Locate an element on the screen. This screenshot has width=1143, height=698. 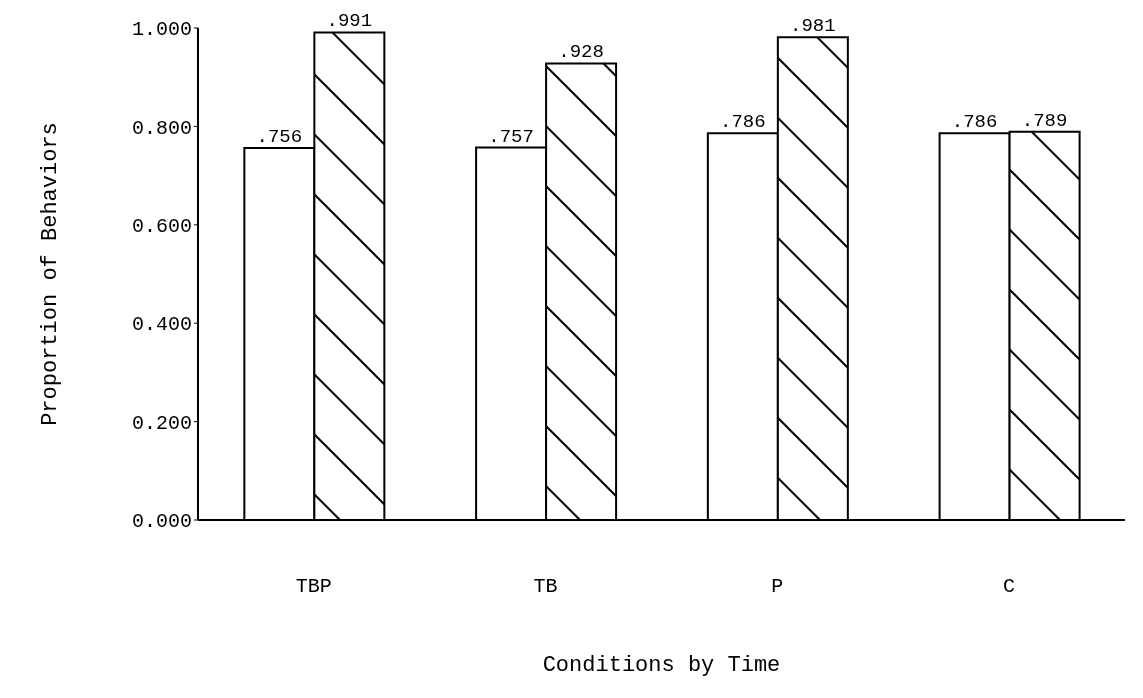
x-tick-label: P is located at coordinates (777, 587).